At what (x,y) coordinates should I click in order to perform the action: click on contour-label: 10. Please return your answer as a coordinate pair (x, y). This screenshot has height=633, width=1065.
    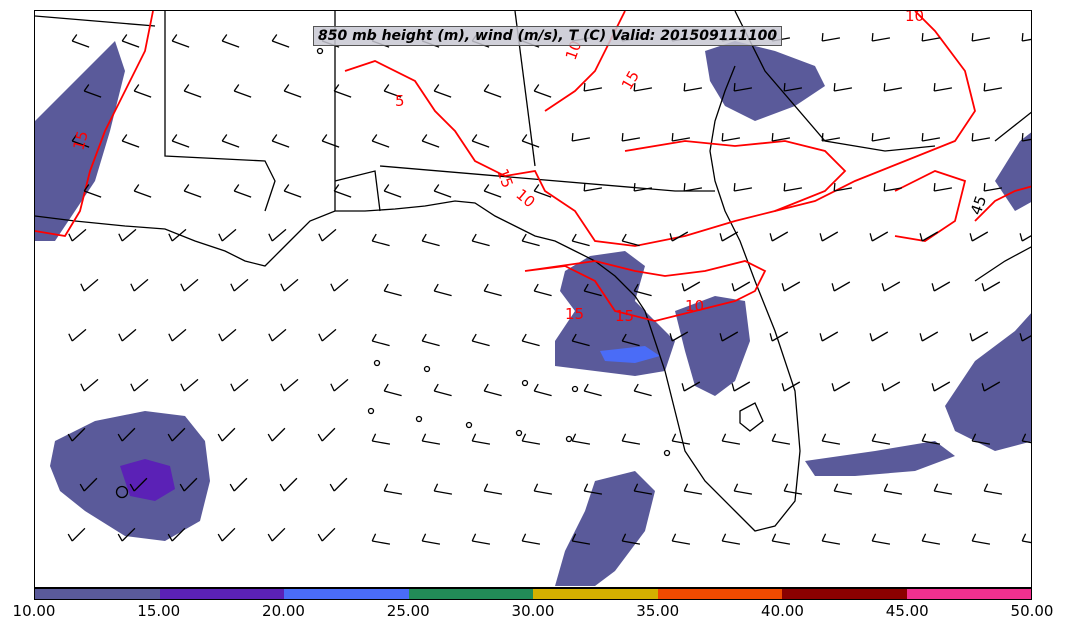
    Looking at the image, I should click on (694, 306).